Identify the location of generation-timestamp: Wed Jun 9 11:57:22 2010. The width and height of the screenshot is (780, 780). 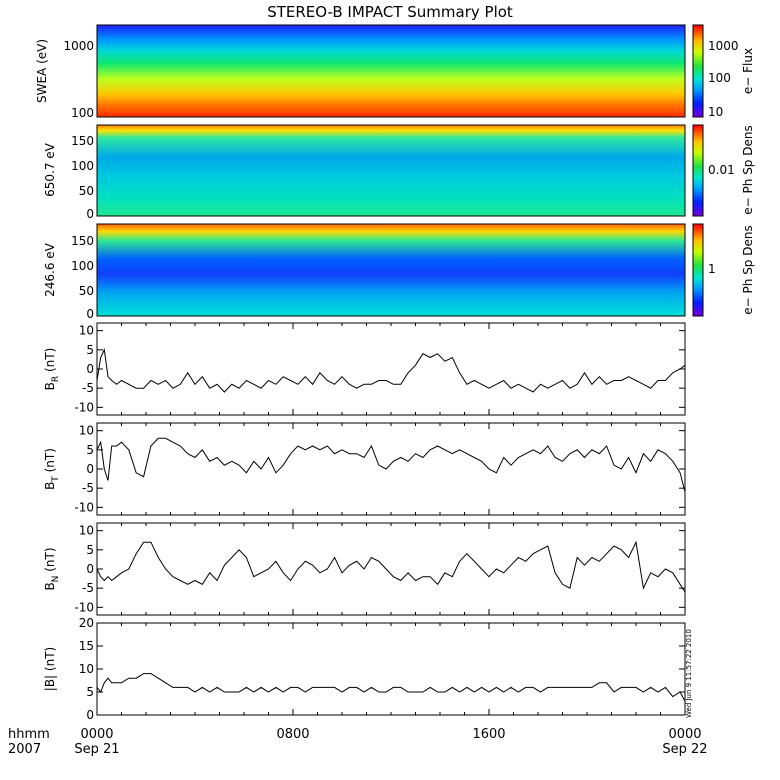
(689, 673).